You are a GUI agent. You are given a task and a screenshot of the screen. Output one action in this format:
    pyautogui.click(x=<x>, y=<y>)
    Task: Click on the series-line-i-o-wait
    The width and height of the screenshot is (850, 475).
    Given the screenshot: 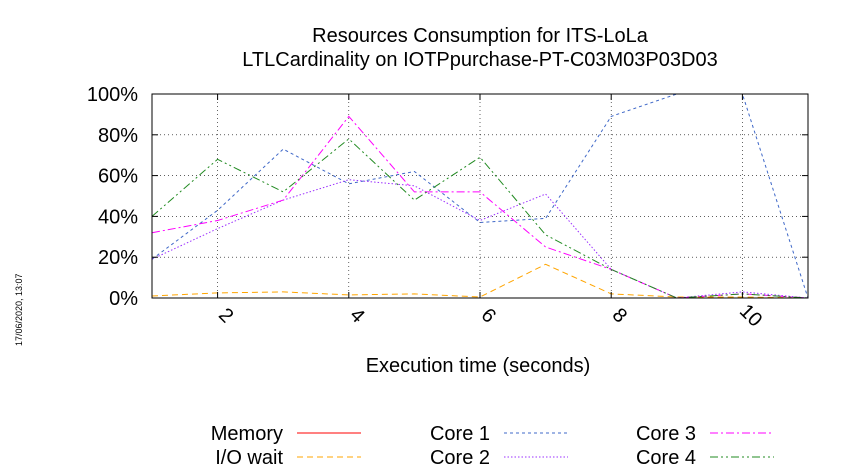 What is the action you would take?
    pyautogui.click(x=480, y=281)
    